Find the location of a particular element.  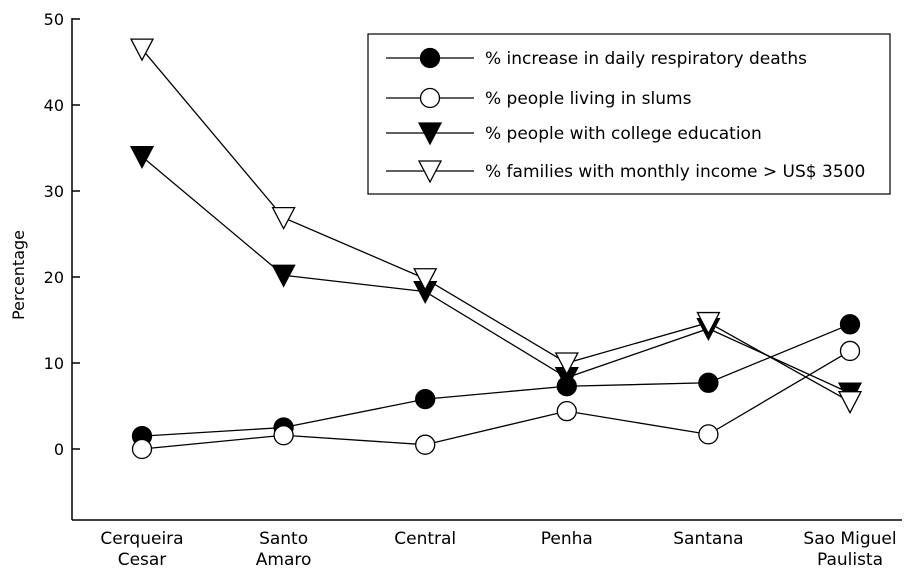

x-category-label: Cerqueira Cesar is located at coordinates (141, 549).